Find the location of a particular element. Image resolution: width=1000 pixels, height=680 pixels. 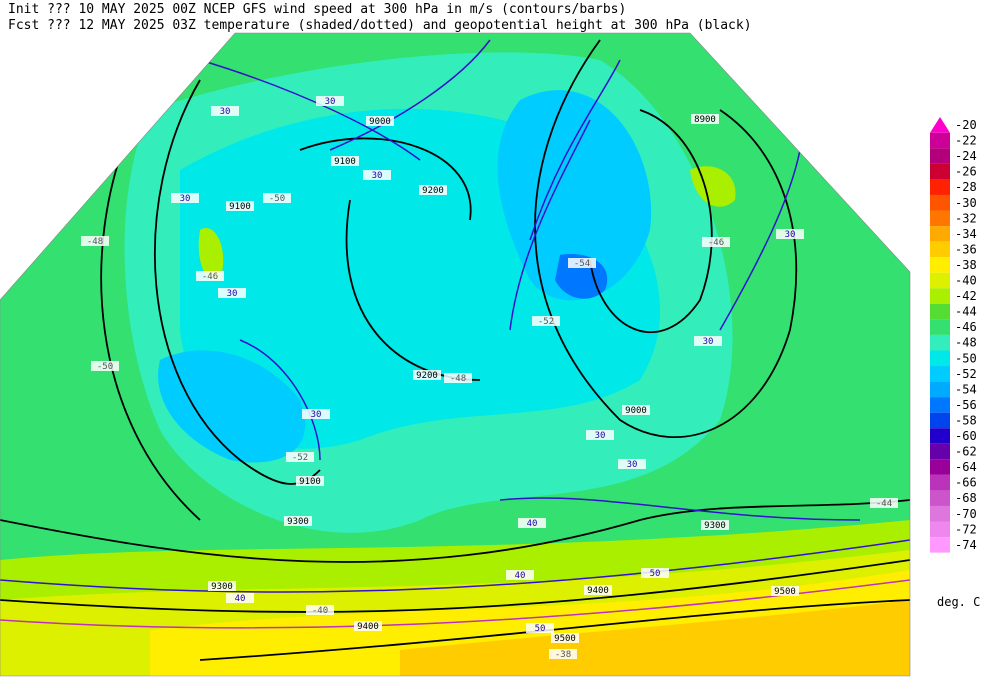

height-label: 8900 is located at coordinates (705, 120).